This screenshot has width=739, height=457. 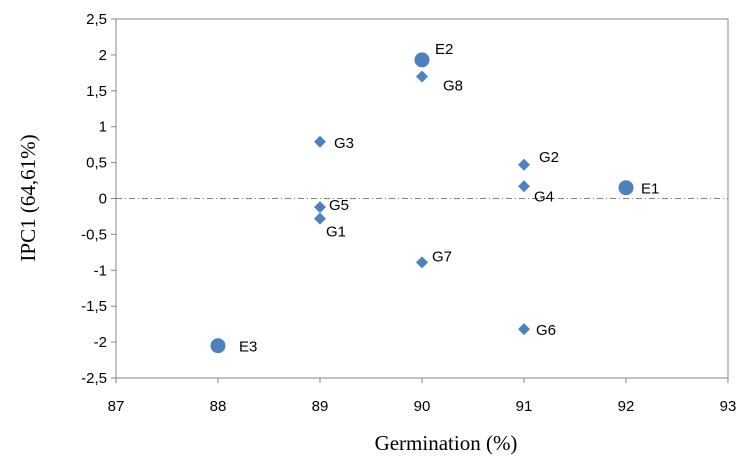 What do you see at coordinates (524, 186) in the screenshot?
I see `data-point-g4` at bounding box center [524, 186].